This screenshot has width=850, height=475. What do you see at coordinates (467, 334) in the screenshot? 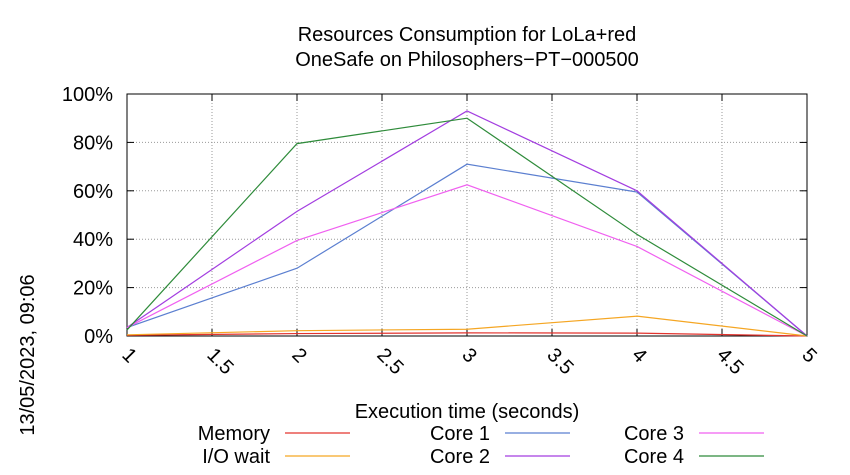
I see `series-line-memory` at bounding box center [467, 334].